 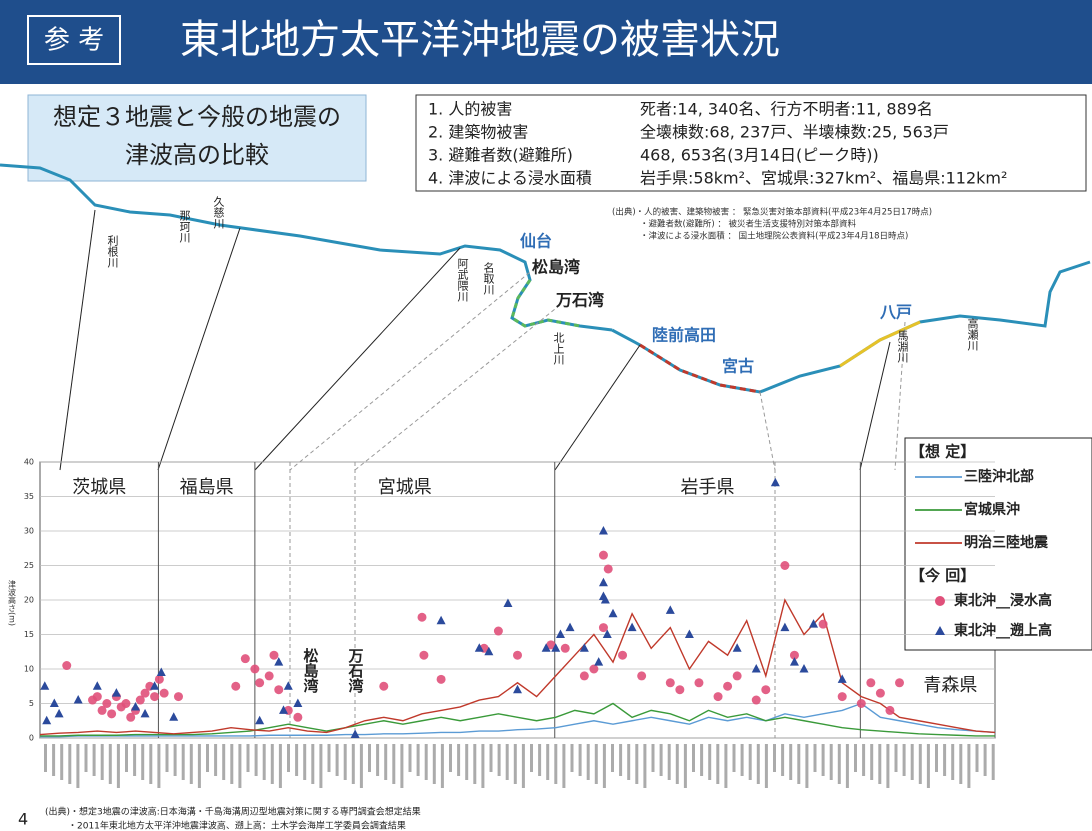 I want to click on y-tick-label: 5, so click(x=31, y=703).